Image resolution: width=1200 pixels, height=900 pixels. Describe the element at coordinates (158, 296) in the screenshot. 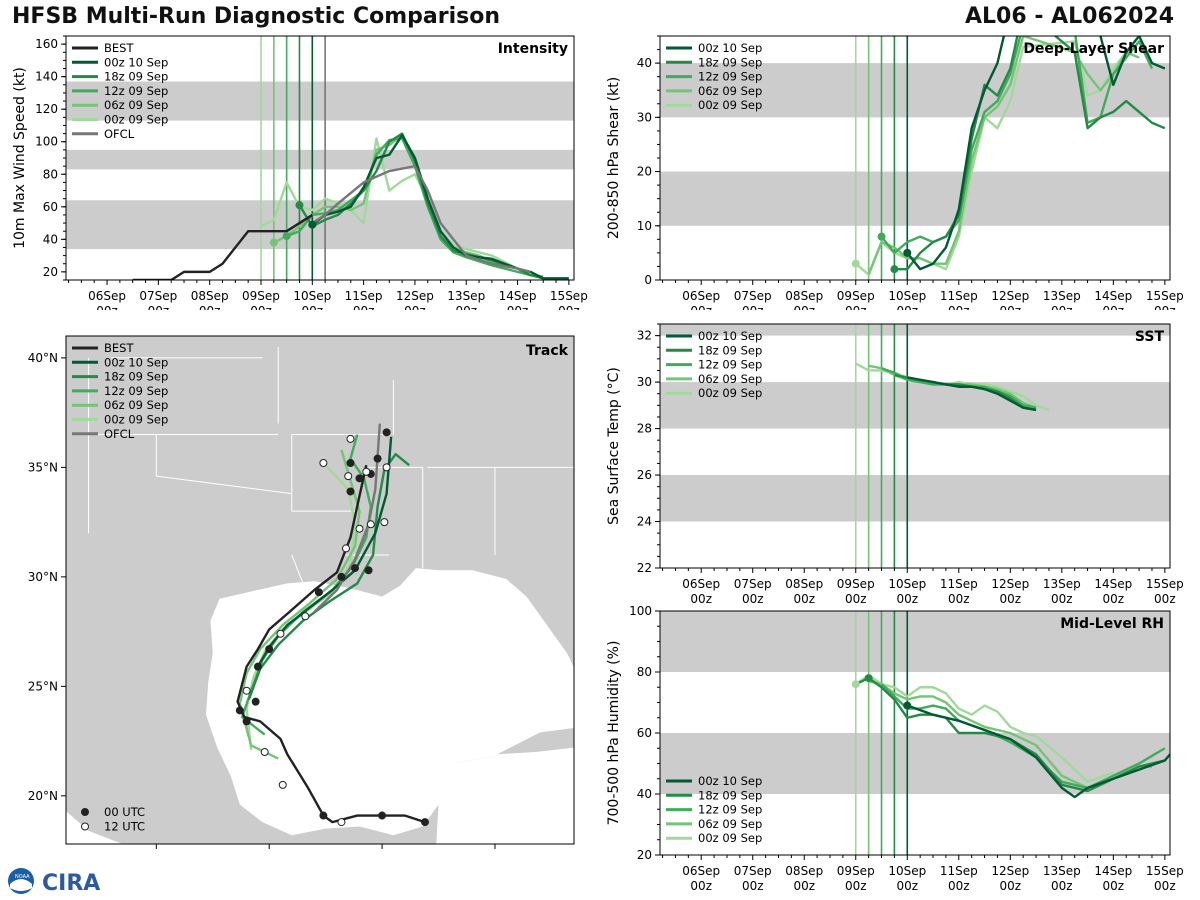

I see `x-tick-label-line: 07Sep` at that location.